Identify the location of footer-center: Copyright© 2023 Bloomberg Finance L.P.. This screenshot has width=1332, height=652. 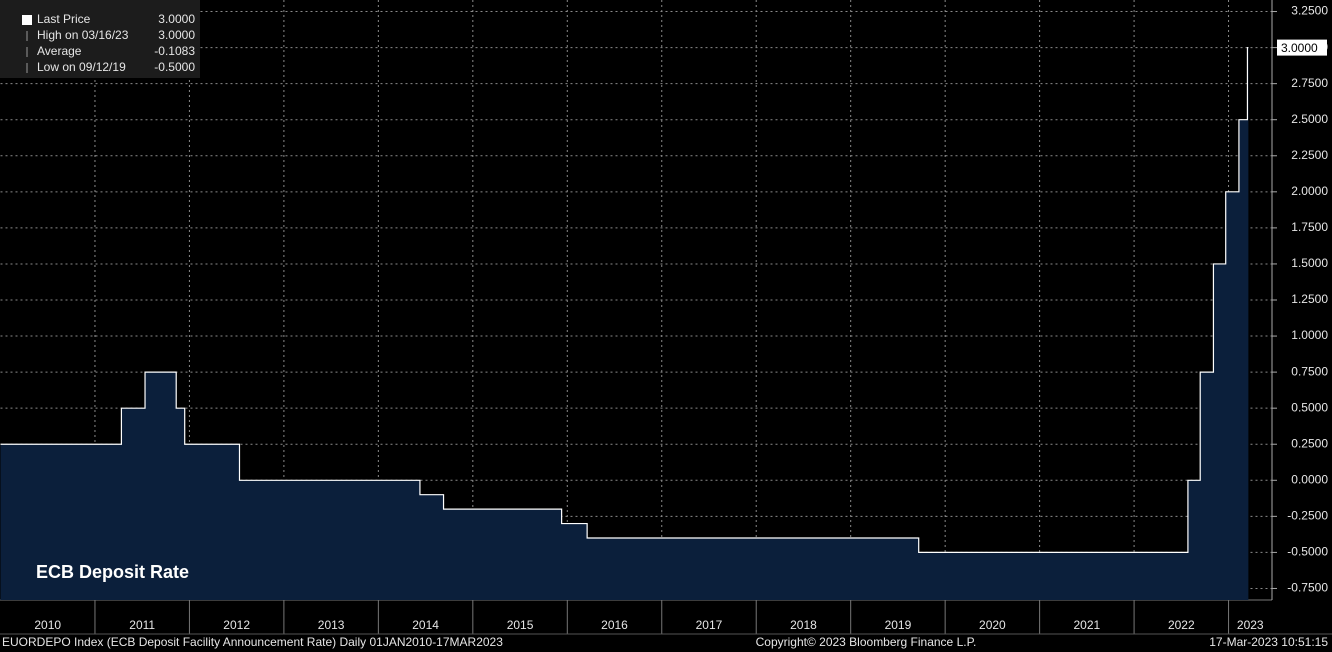
(866, 642).